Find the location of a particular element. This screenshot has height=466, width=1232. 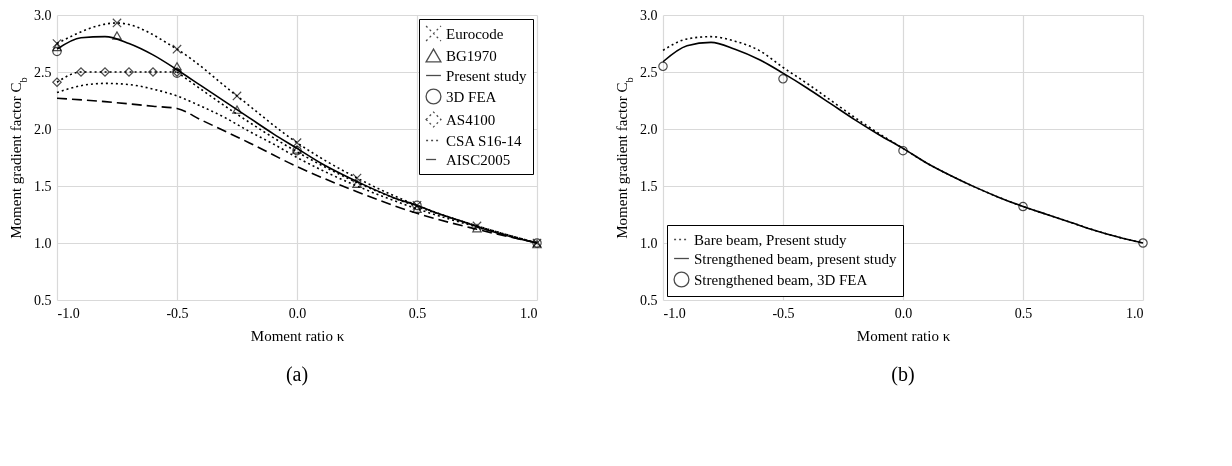

legend-label: AS4100 is located at coordinates (471, 119).